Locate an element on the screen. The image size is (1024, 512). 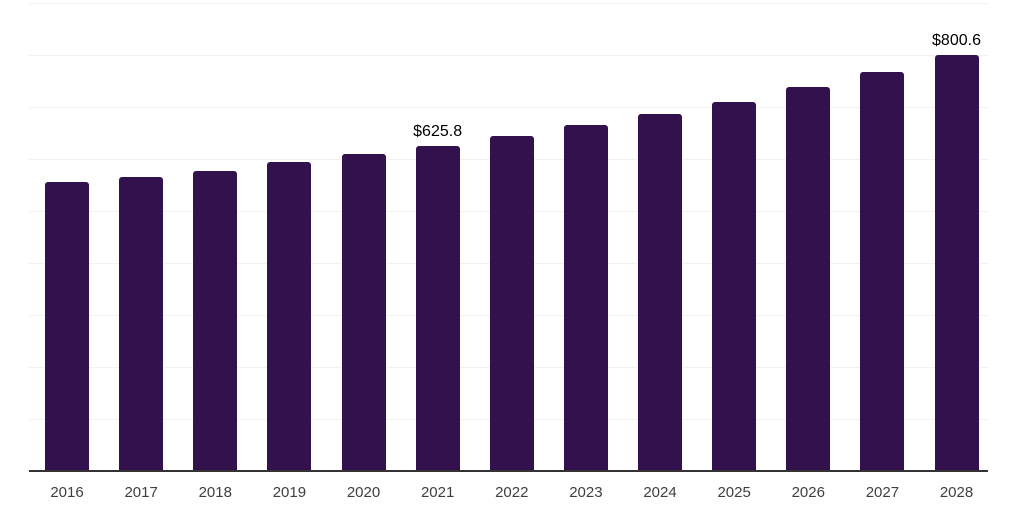
bar-2024 is located at coordinates (660, 292).